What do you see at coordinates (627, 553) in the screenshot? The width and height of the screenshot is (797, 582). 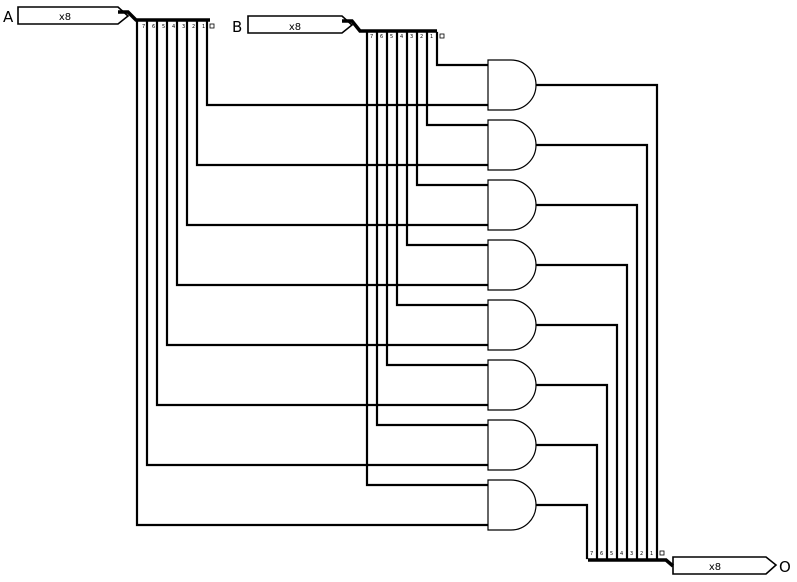 I see `merger-o-bit-labels: 7 6 5 4 3 2 1` at bounding box center [627, 553].